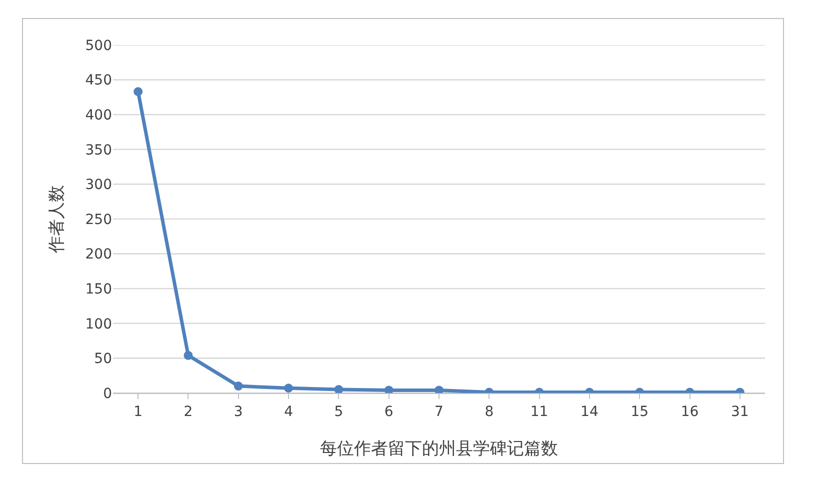  What do you see at coordinates (289, 412) in the screenshot?
I see `x-tick-label: 4` at bounding box center [289, 412].